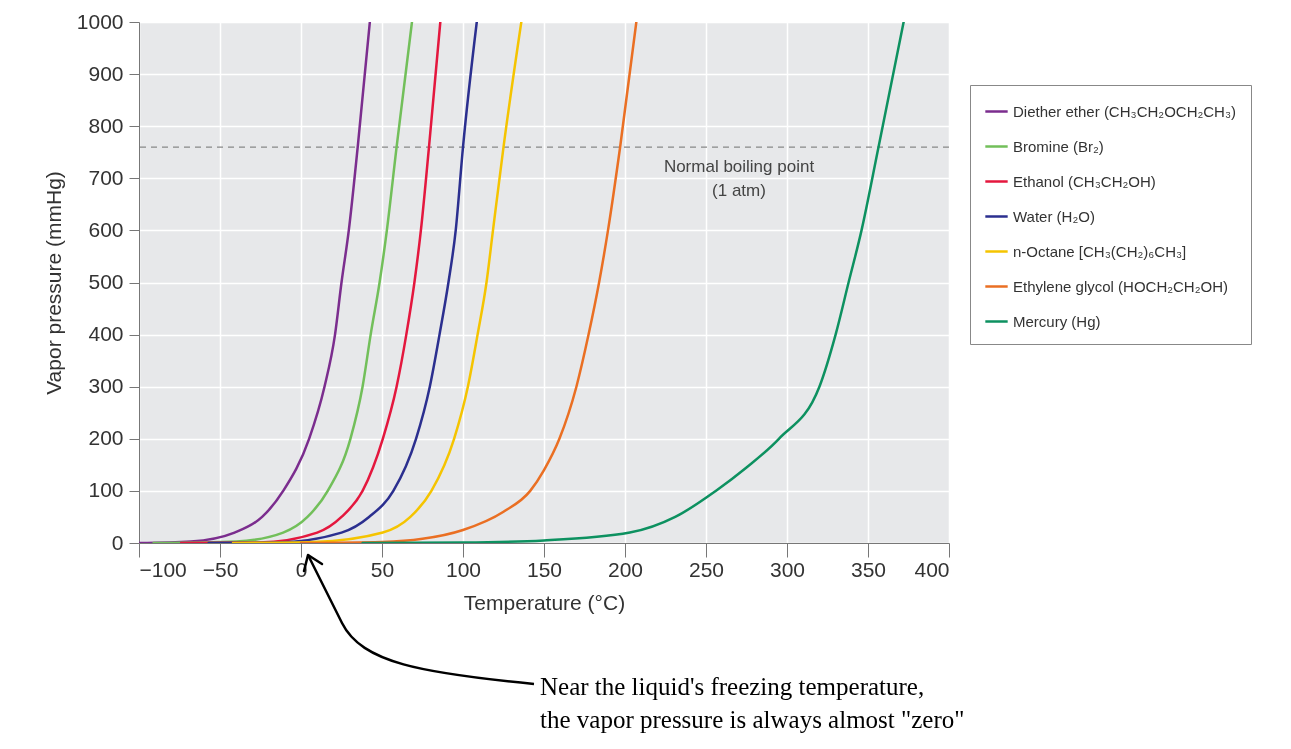 This screenshot has height=749, width=1291. Describe the element at coordinates (787, 569) in the screenshot. I see `x-tick-label: 300` at that location.